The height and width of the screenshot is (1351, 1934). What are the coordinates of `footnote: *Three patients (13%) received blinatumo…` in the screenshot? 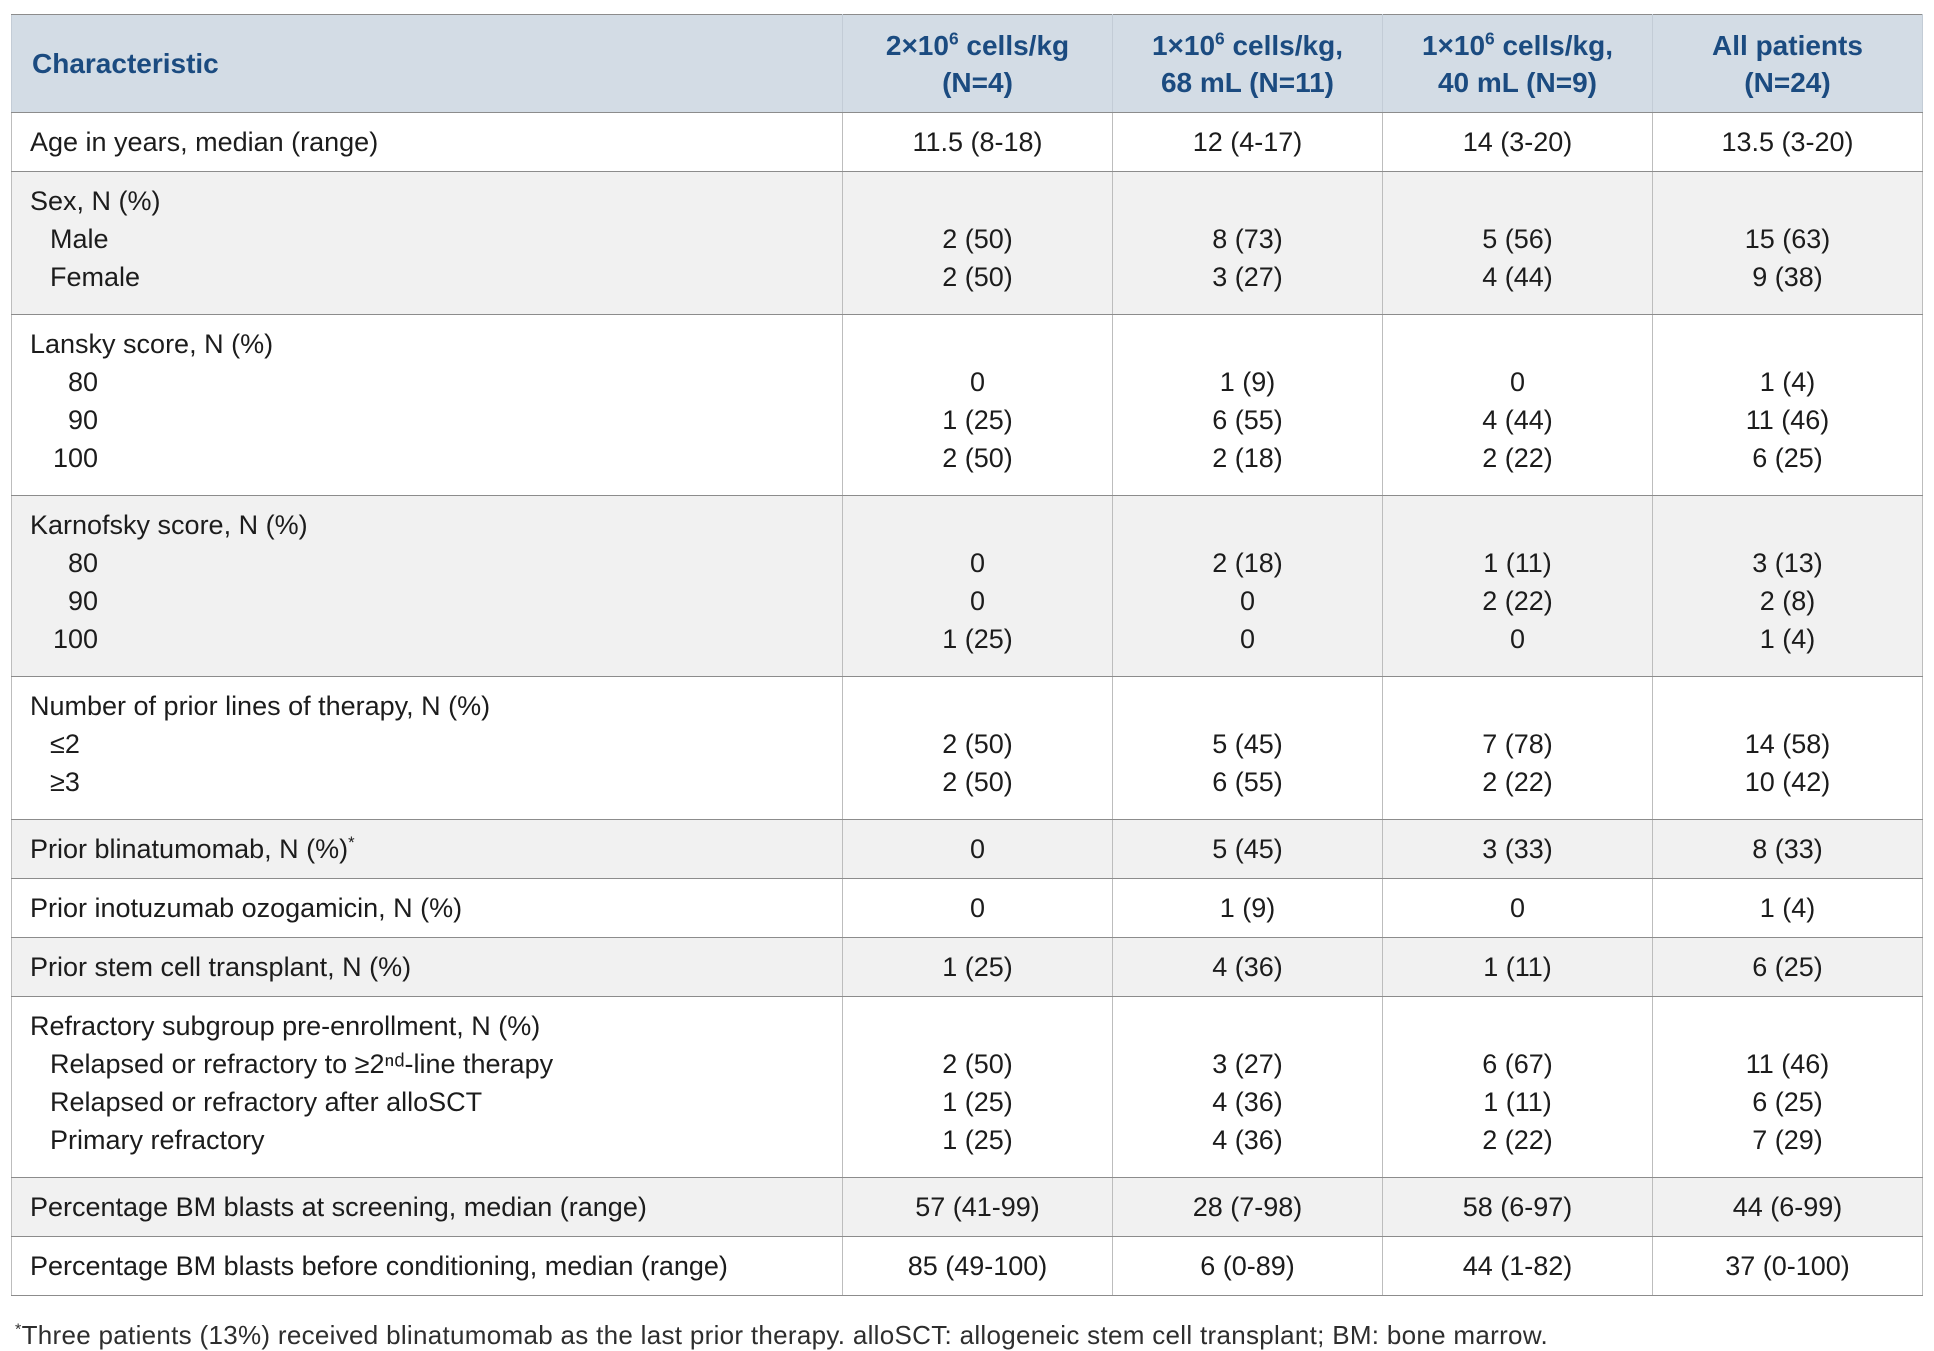 It's located at (967, 1335).